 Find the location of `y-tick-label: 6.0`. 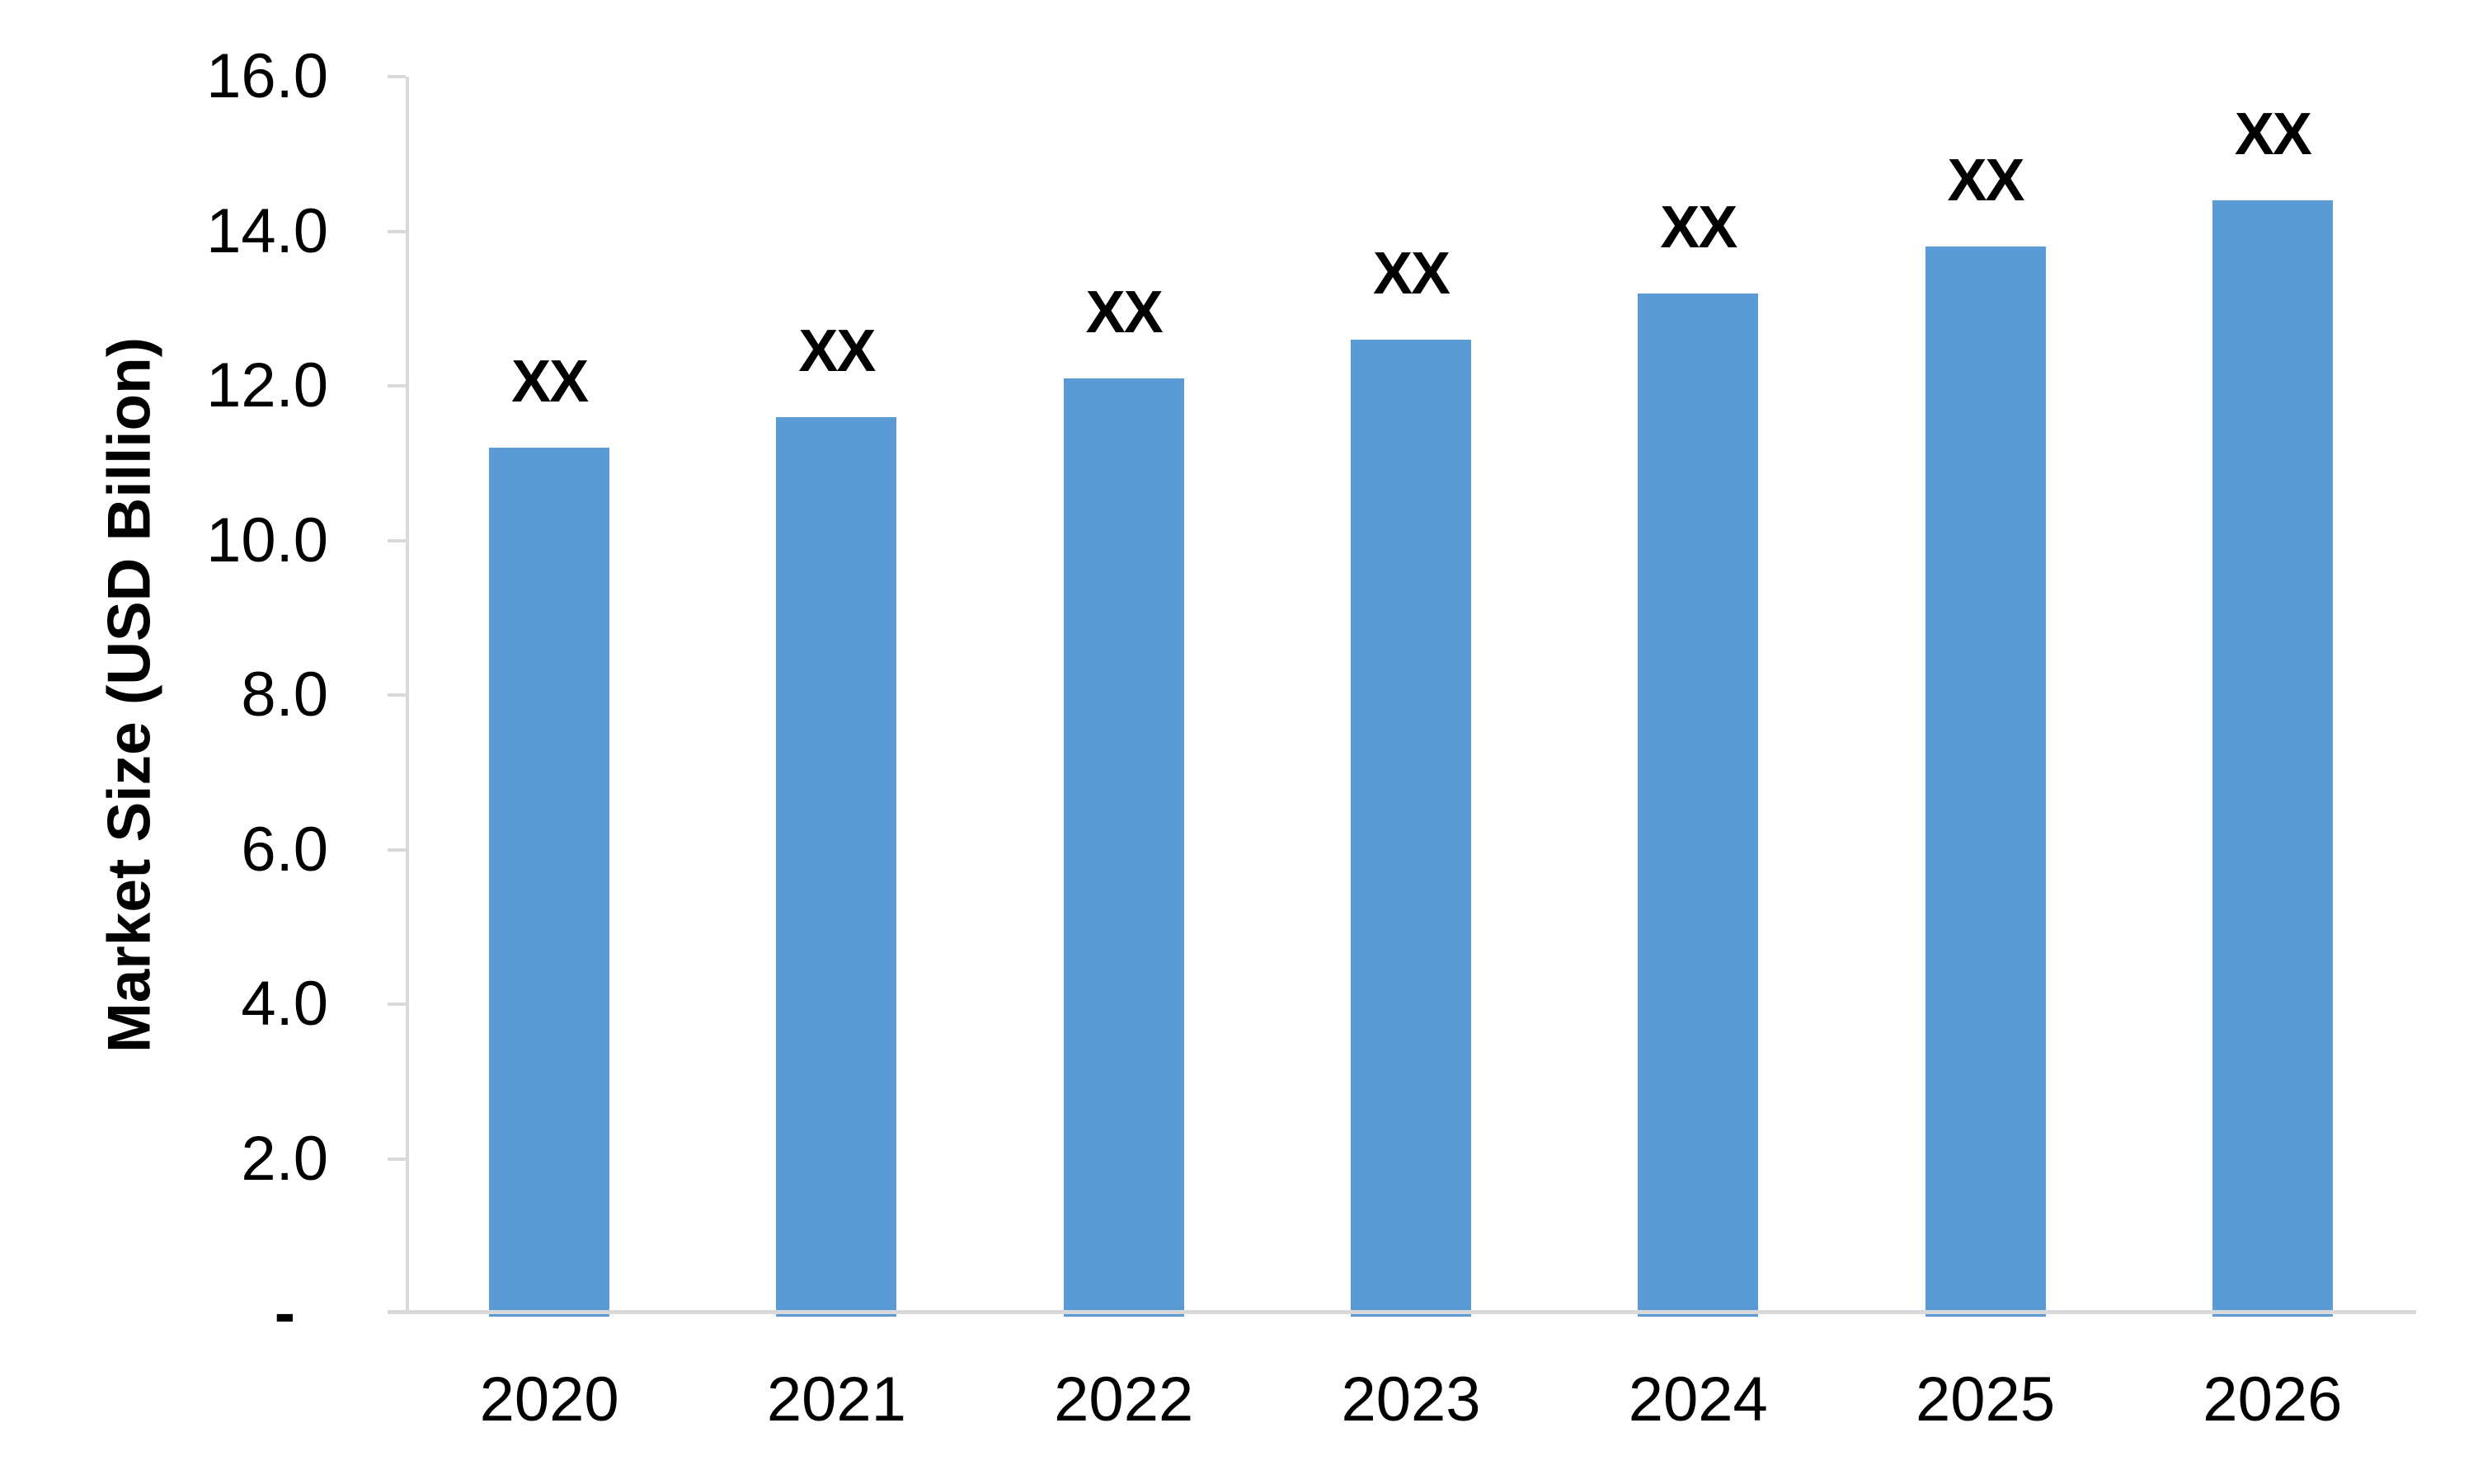

y-tick-label: 6.0 is located at coordinates (285, 850).